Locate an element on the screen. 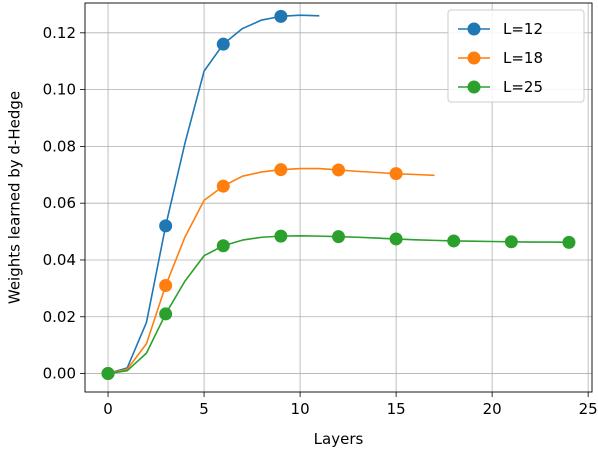 Image resolution: width=598 pixels, height=454 pixels. x-tick-label: 0 is located at coordinates (108, 409).